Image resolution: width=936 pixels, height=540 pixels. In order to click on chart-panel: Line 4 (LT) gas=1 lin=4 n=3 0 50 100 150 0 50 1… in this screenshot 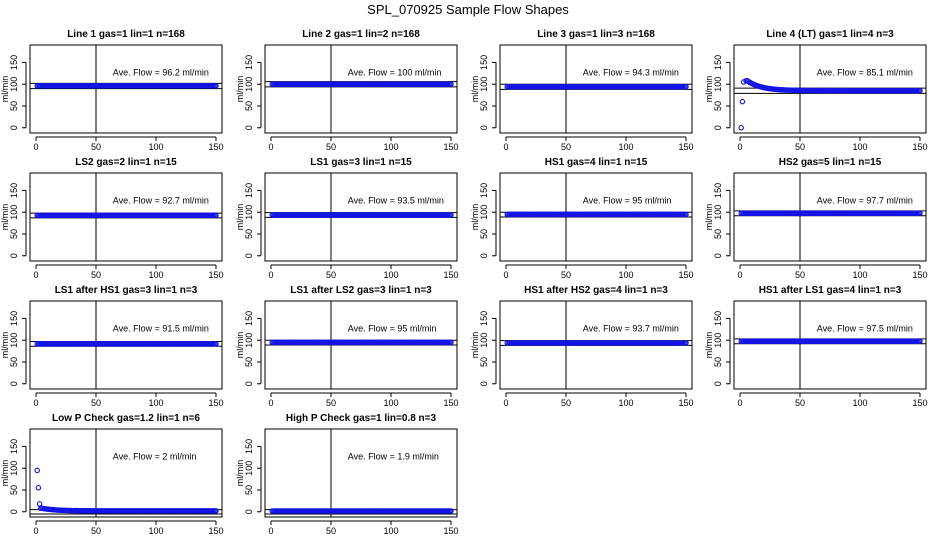, I will do `click(816, 90)`.